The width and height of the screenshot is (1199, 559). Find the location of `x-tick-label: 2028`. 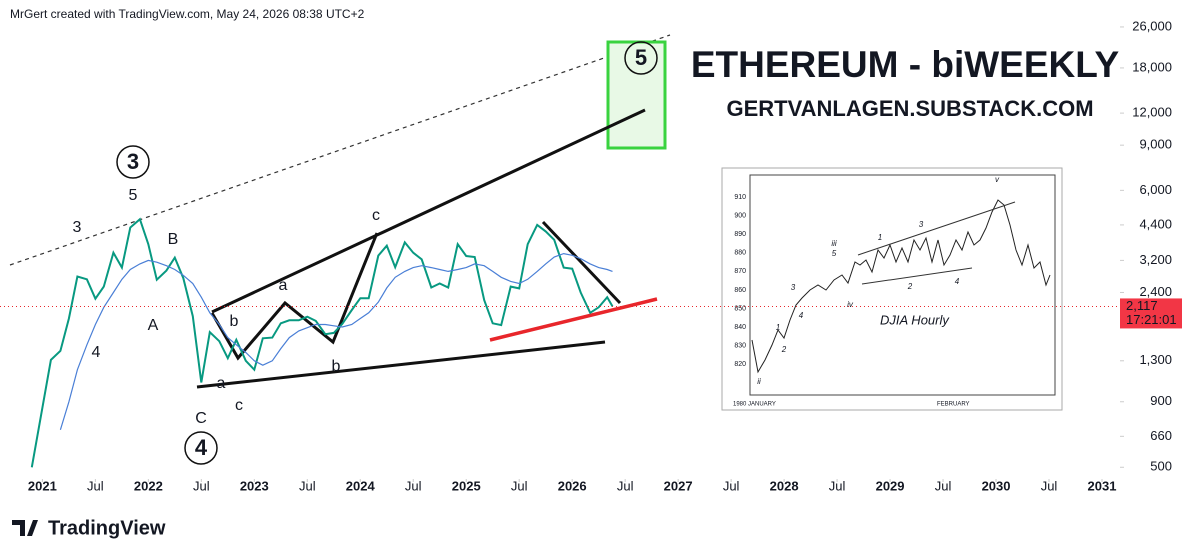

x-tick-label: 2028 is located at coordinates (784, 485).